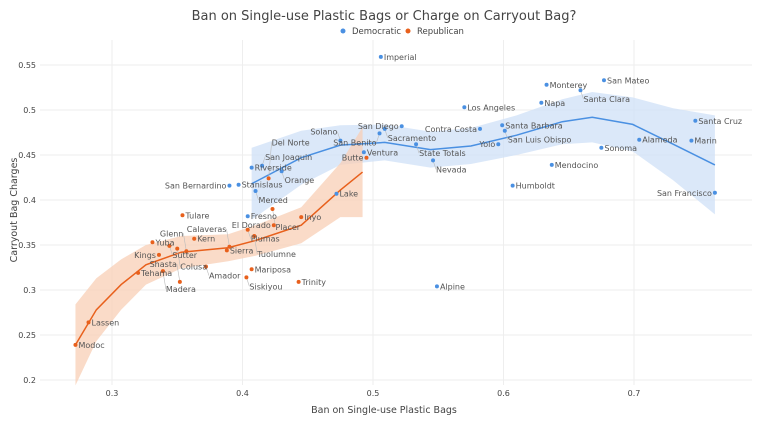 The height and width of the screenshot is (421, 768). What do you see at coordinates (14, 210) in the screenshot?
I see `y-axis-label: Carryout Bag Charges` at bounding box center [14, 210].